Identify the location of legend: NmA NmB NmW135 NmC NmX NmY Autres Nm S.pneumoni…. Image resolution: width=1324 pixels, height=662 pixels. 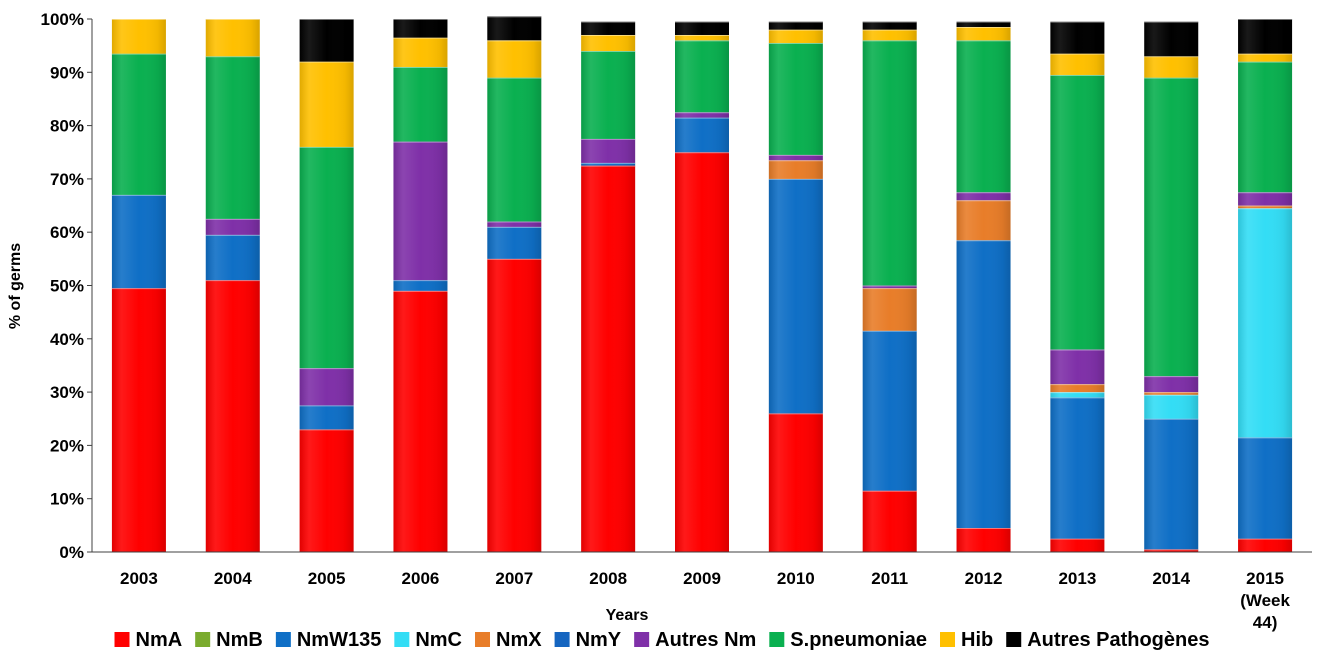
(661, 640).